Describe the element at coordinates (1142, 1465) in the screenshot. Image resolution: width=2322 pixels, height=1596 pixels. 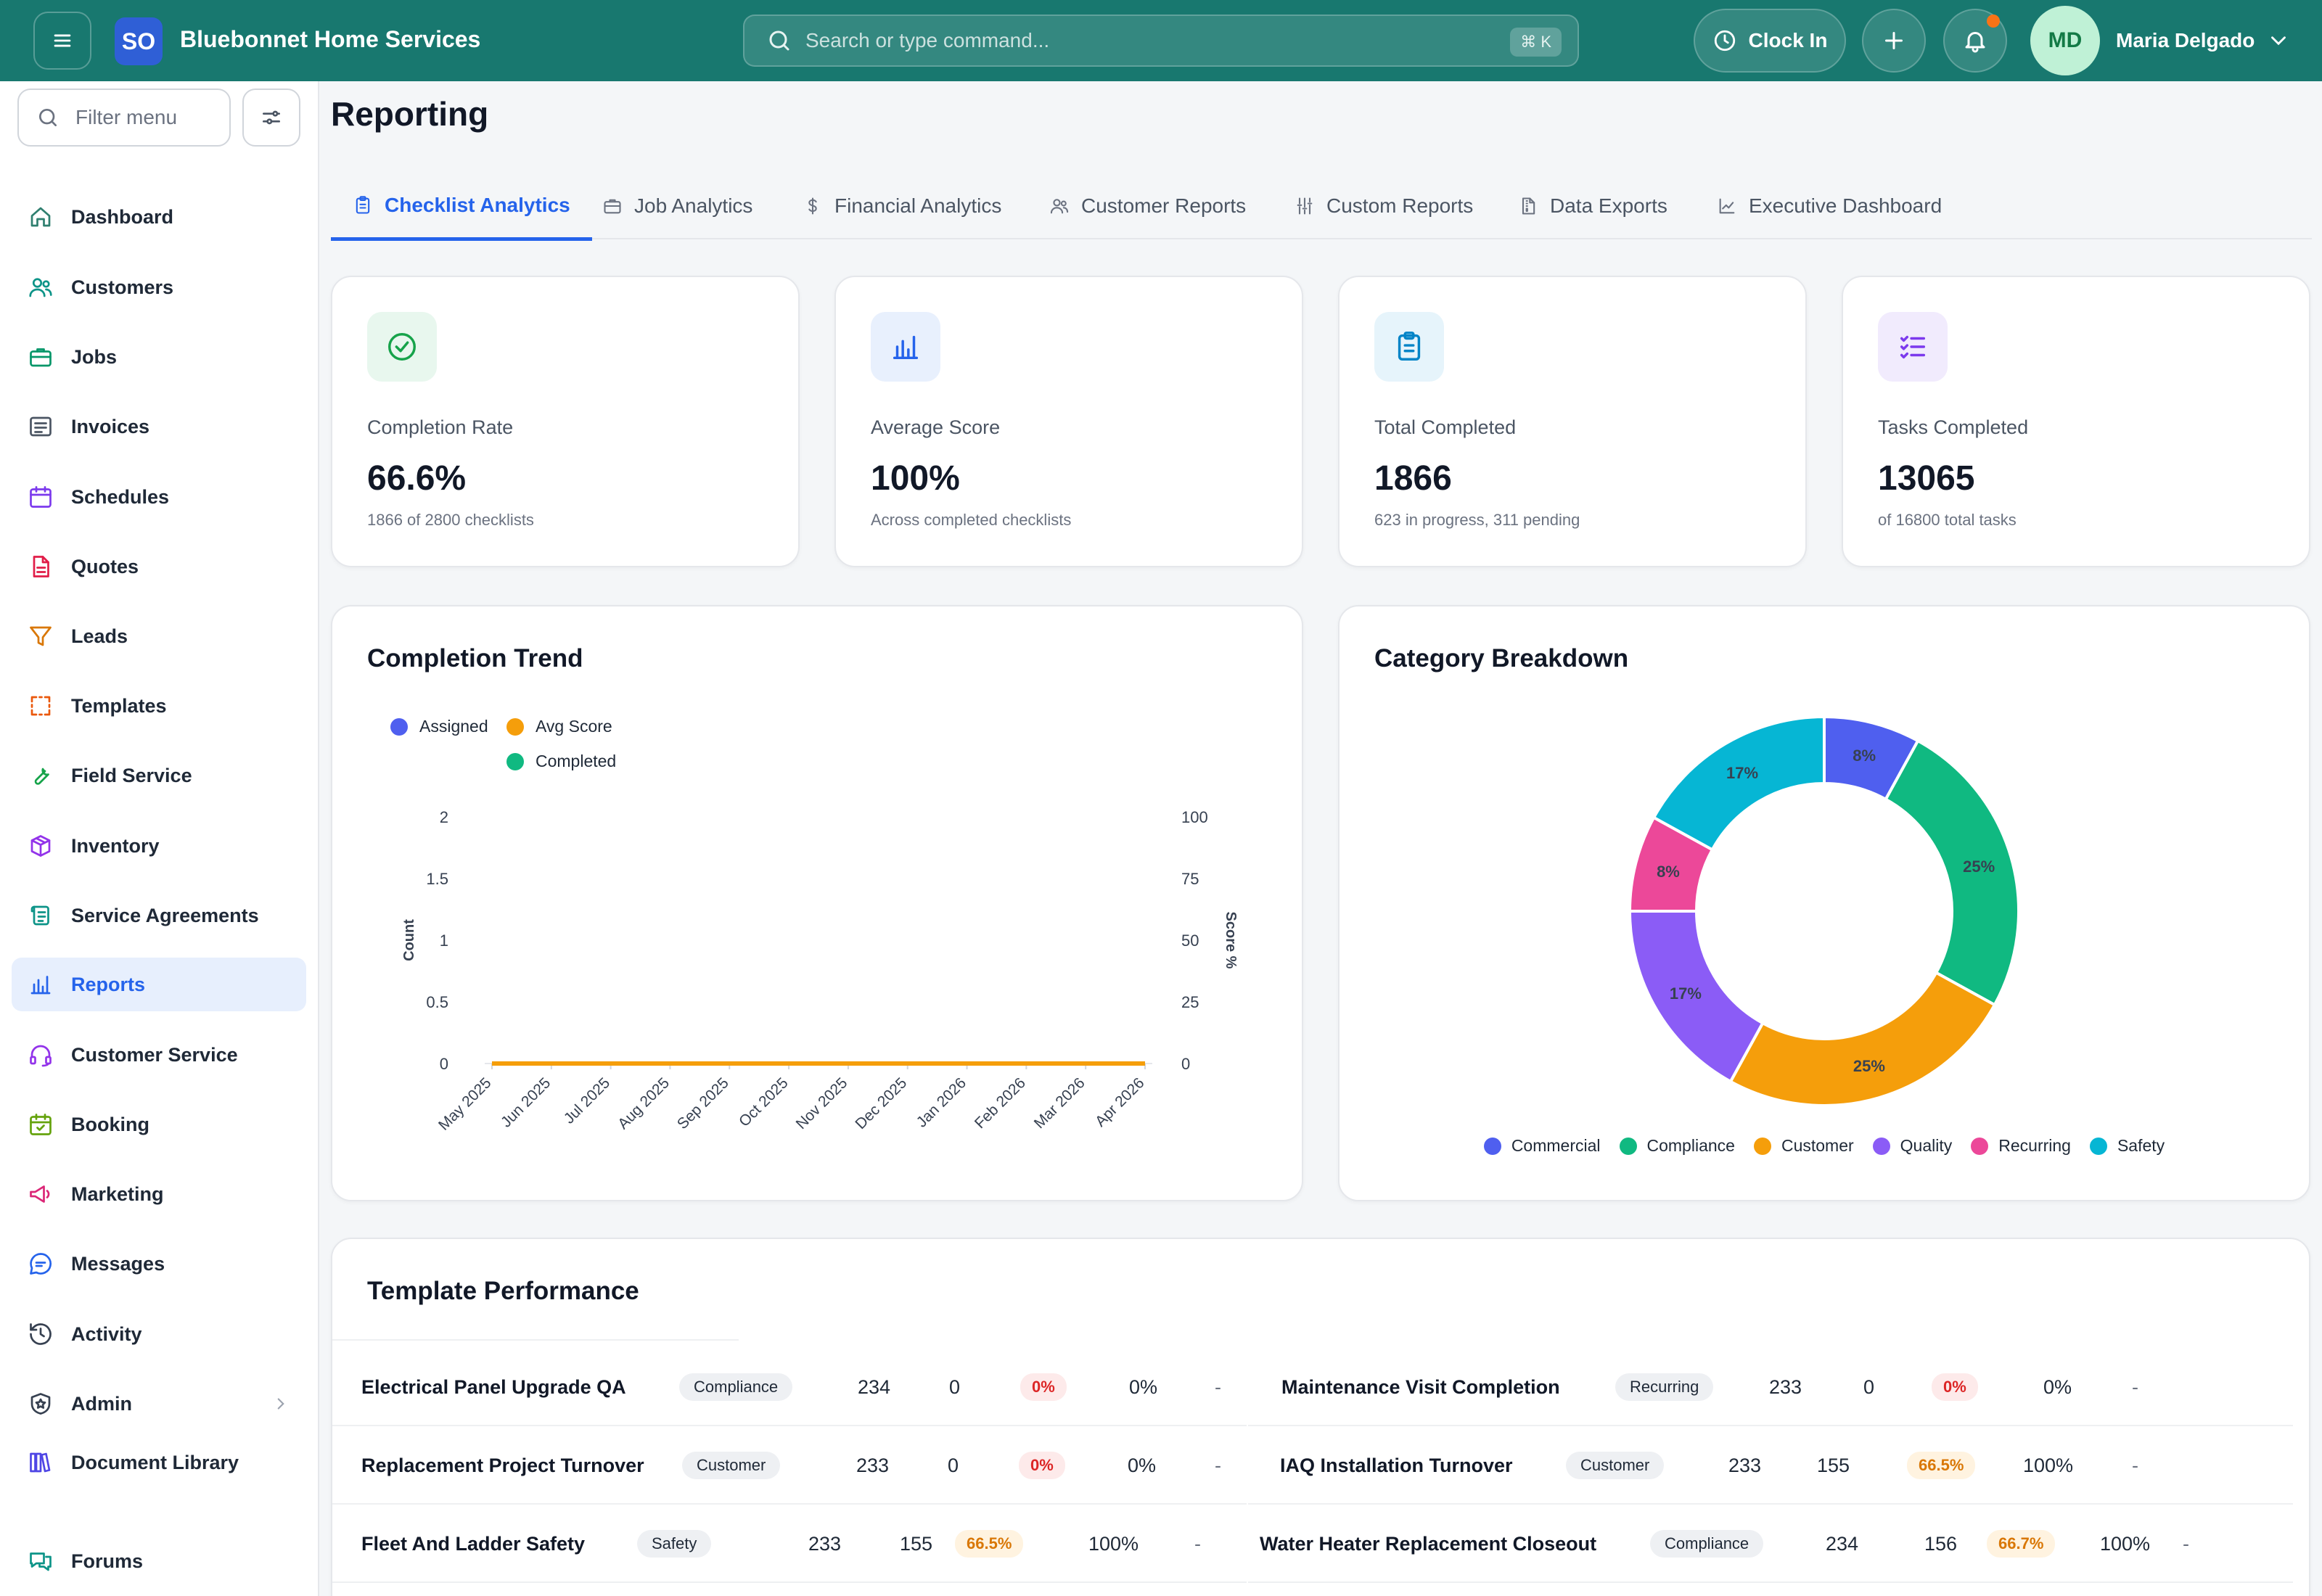
I see `average-score: 0%` at that location.